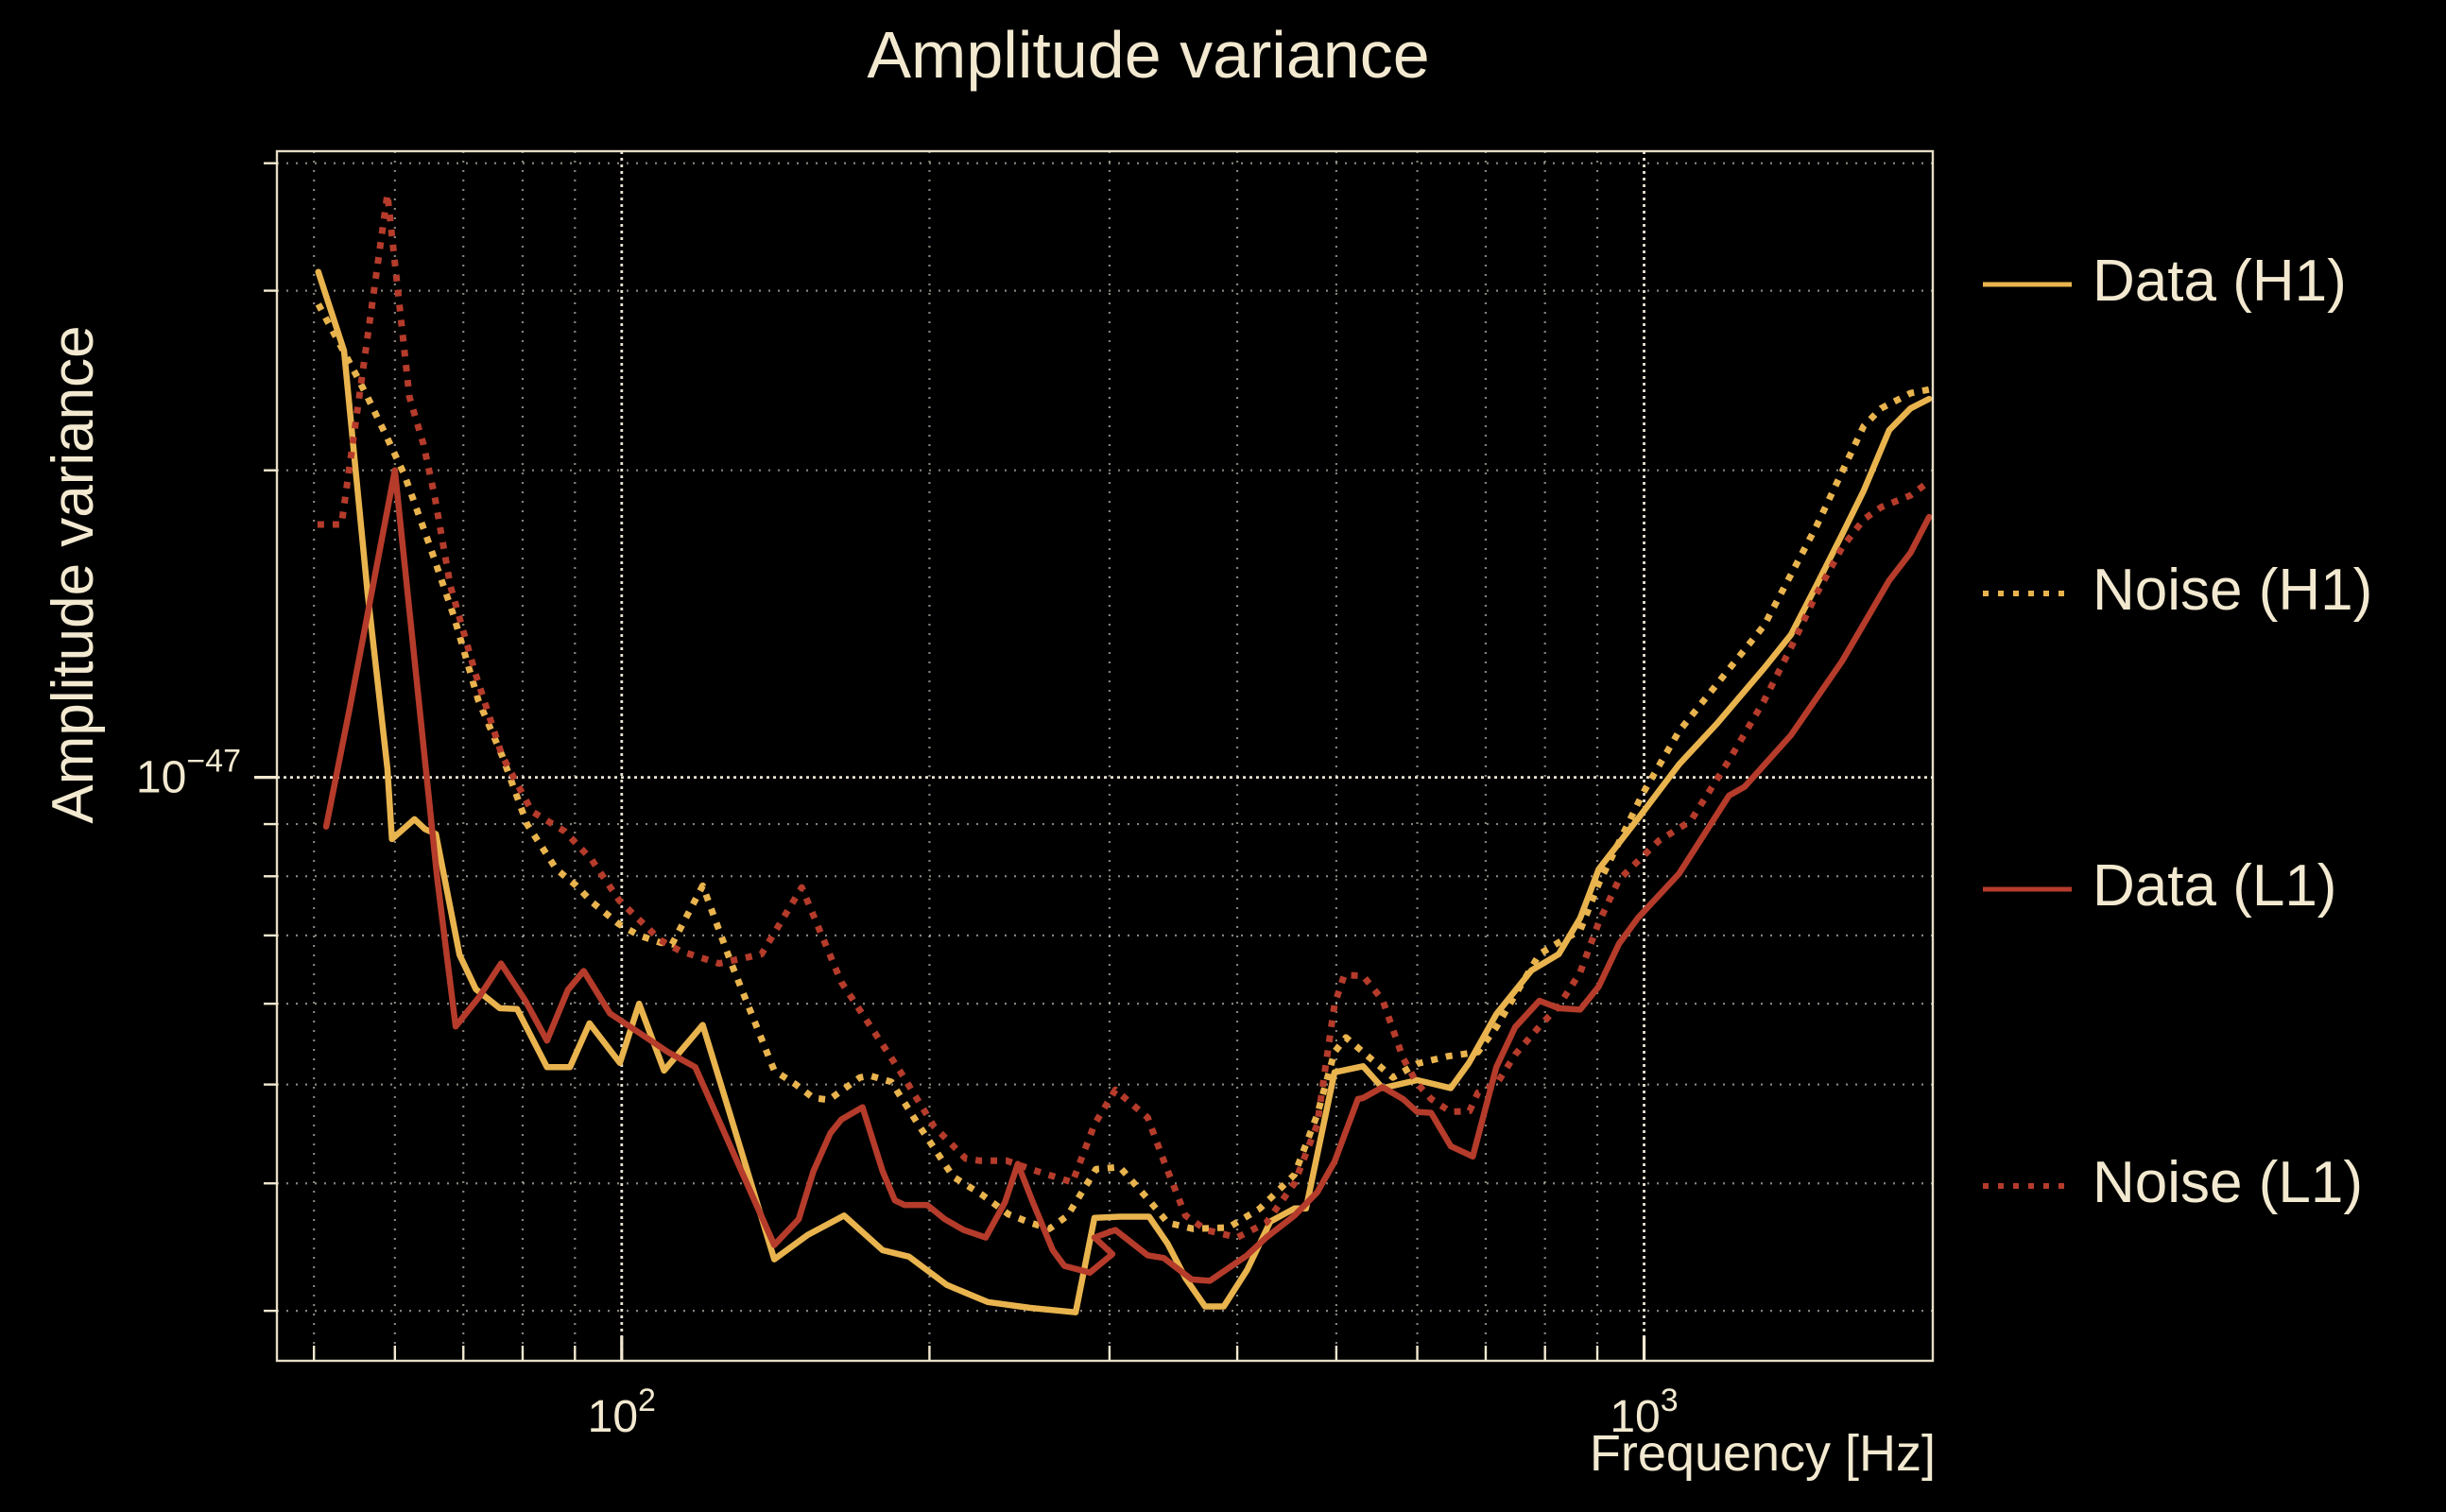  I want to click on chart-title: Amplitude variance, so click(1148, 55).